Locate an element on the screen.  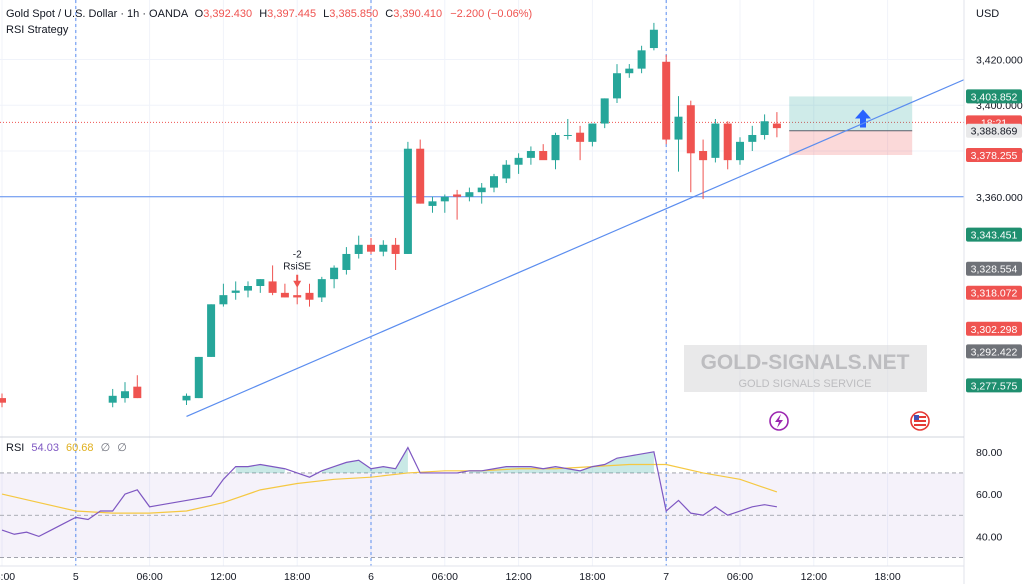
rsi-legend-value: 54.03 is located at coordinates (45, 448).